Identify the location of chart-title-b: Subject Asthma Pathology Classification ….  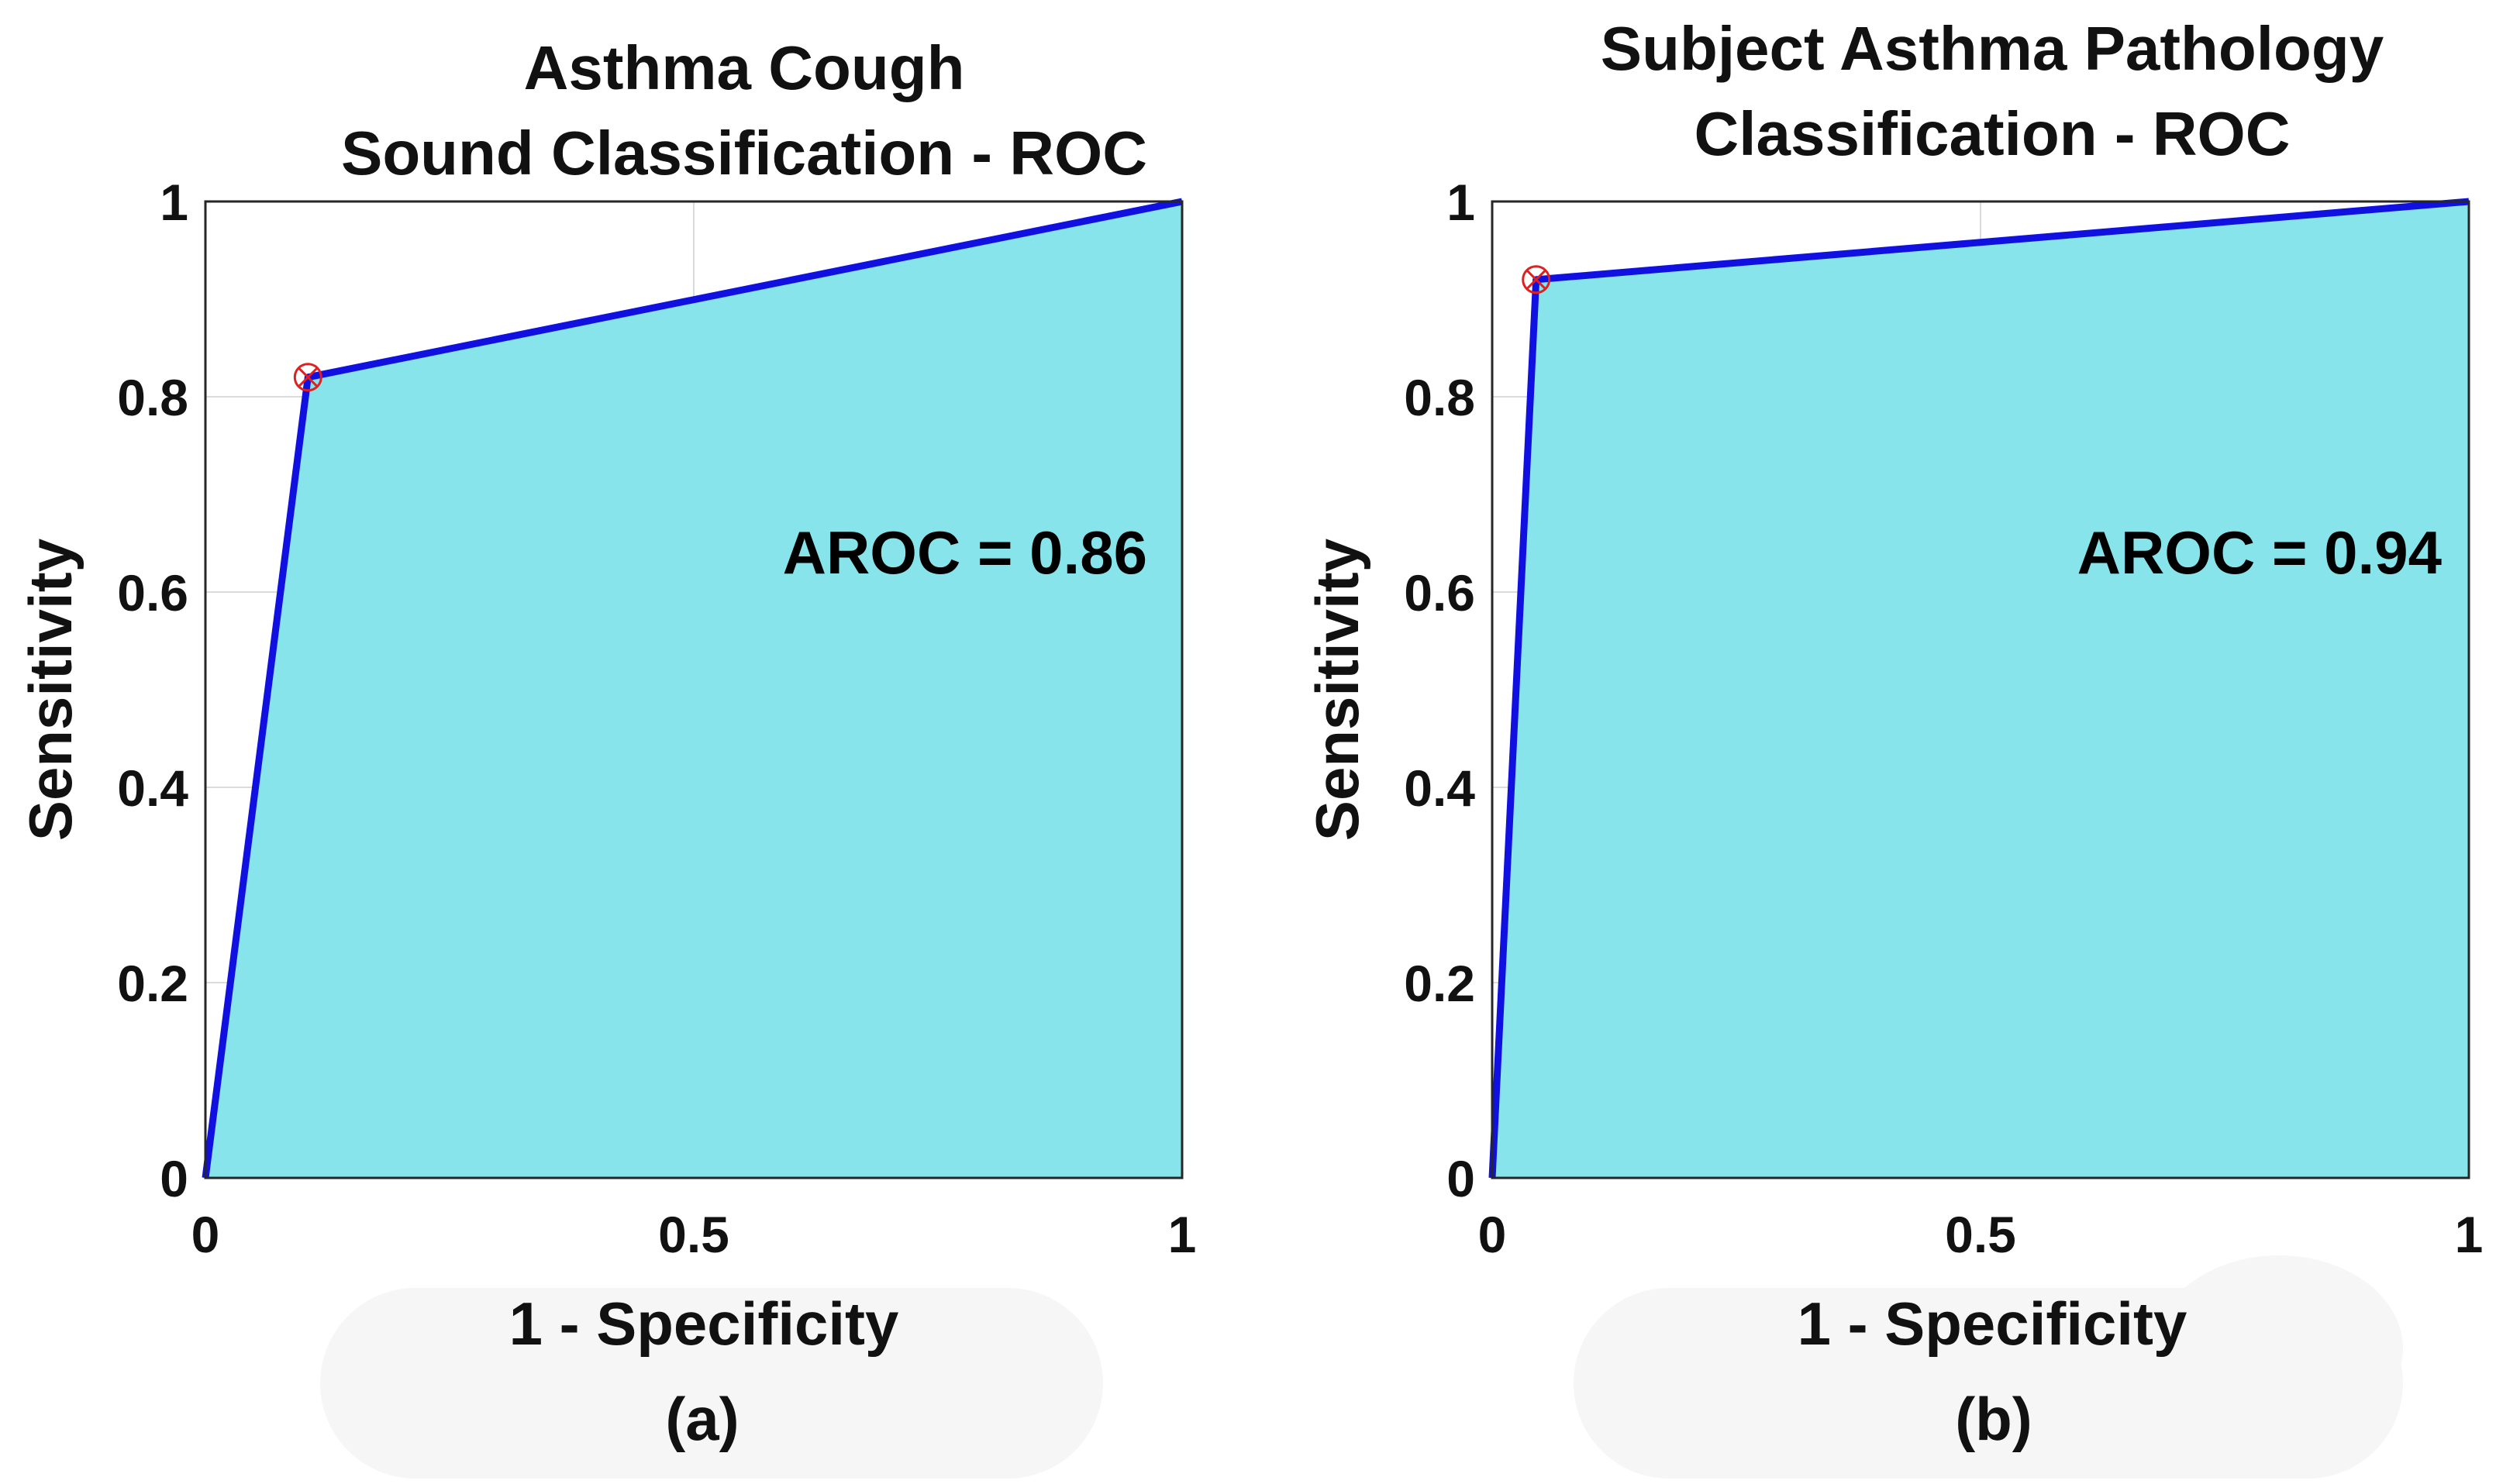
(1993, 91).